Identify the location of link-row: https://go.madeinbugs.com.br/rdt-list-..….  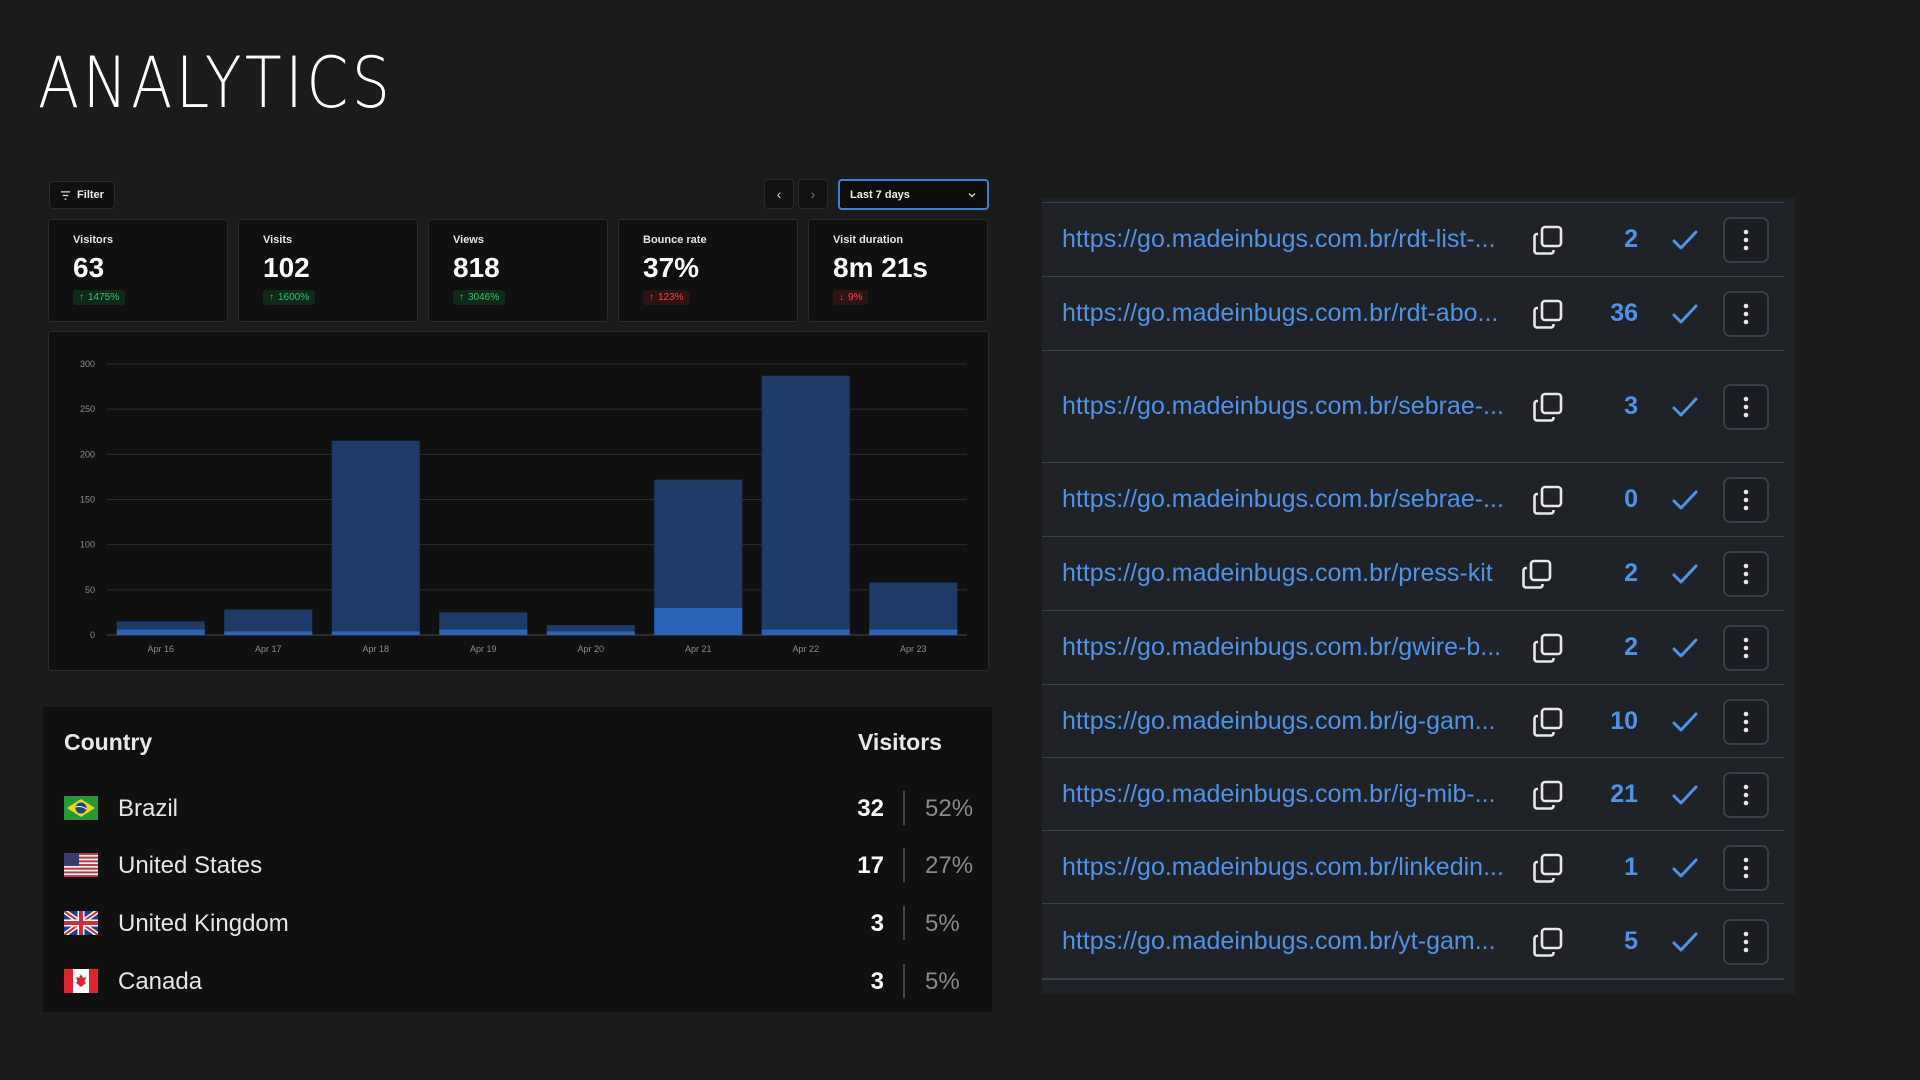
(1413, 239).